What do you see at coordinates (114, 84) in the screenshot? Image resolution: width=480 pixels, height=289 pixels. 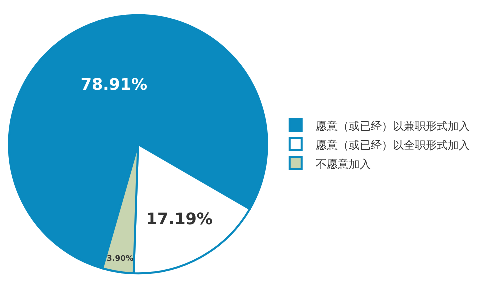 I see `data-label: 78.91%` at bounding box center [114, 84].